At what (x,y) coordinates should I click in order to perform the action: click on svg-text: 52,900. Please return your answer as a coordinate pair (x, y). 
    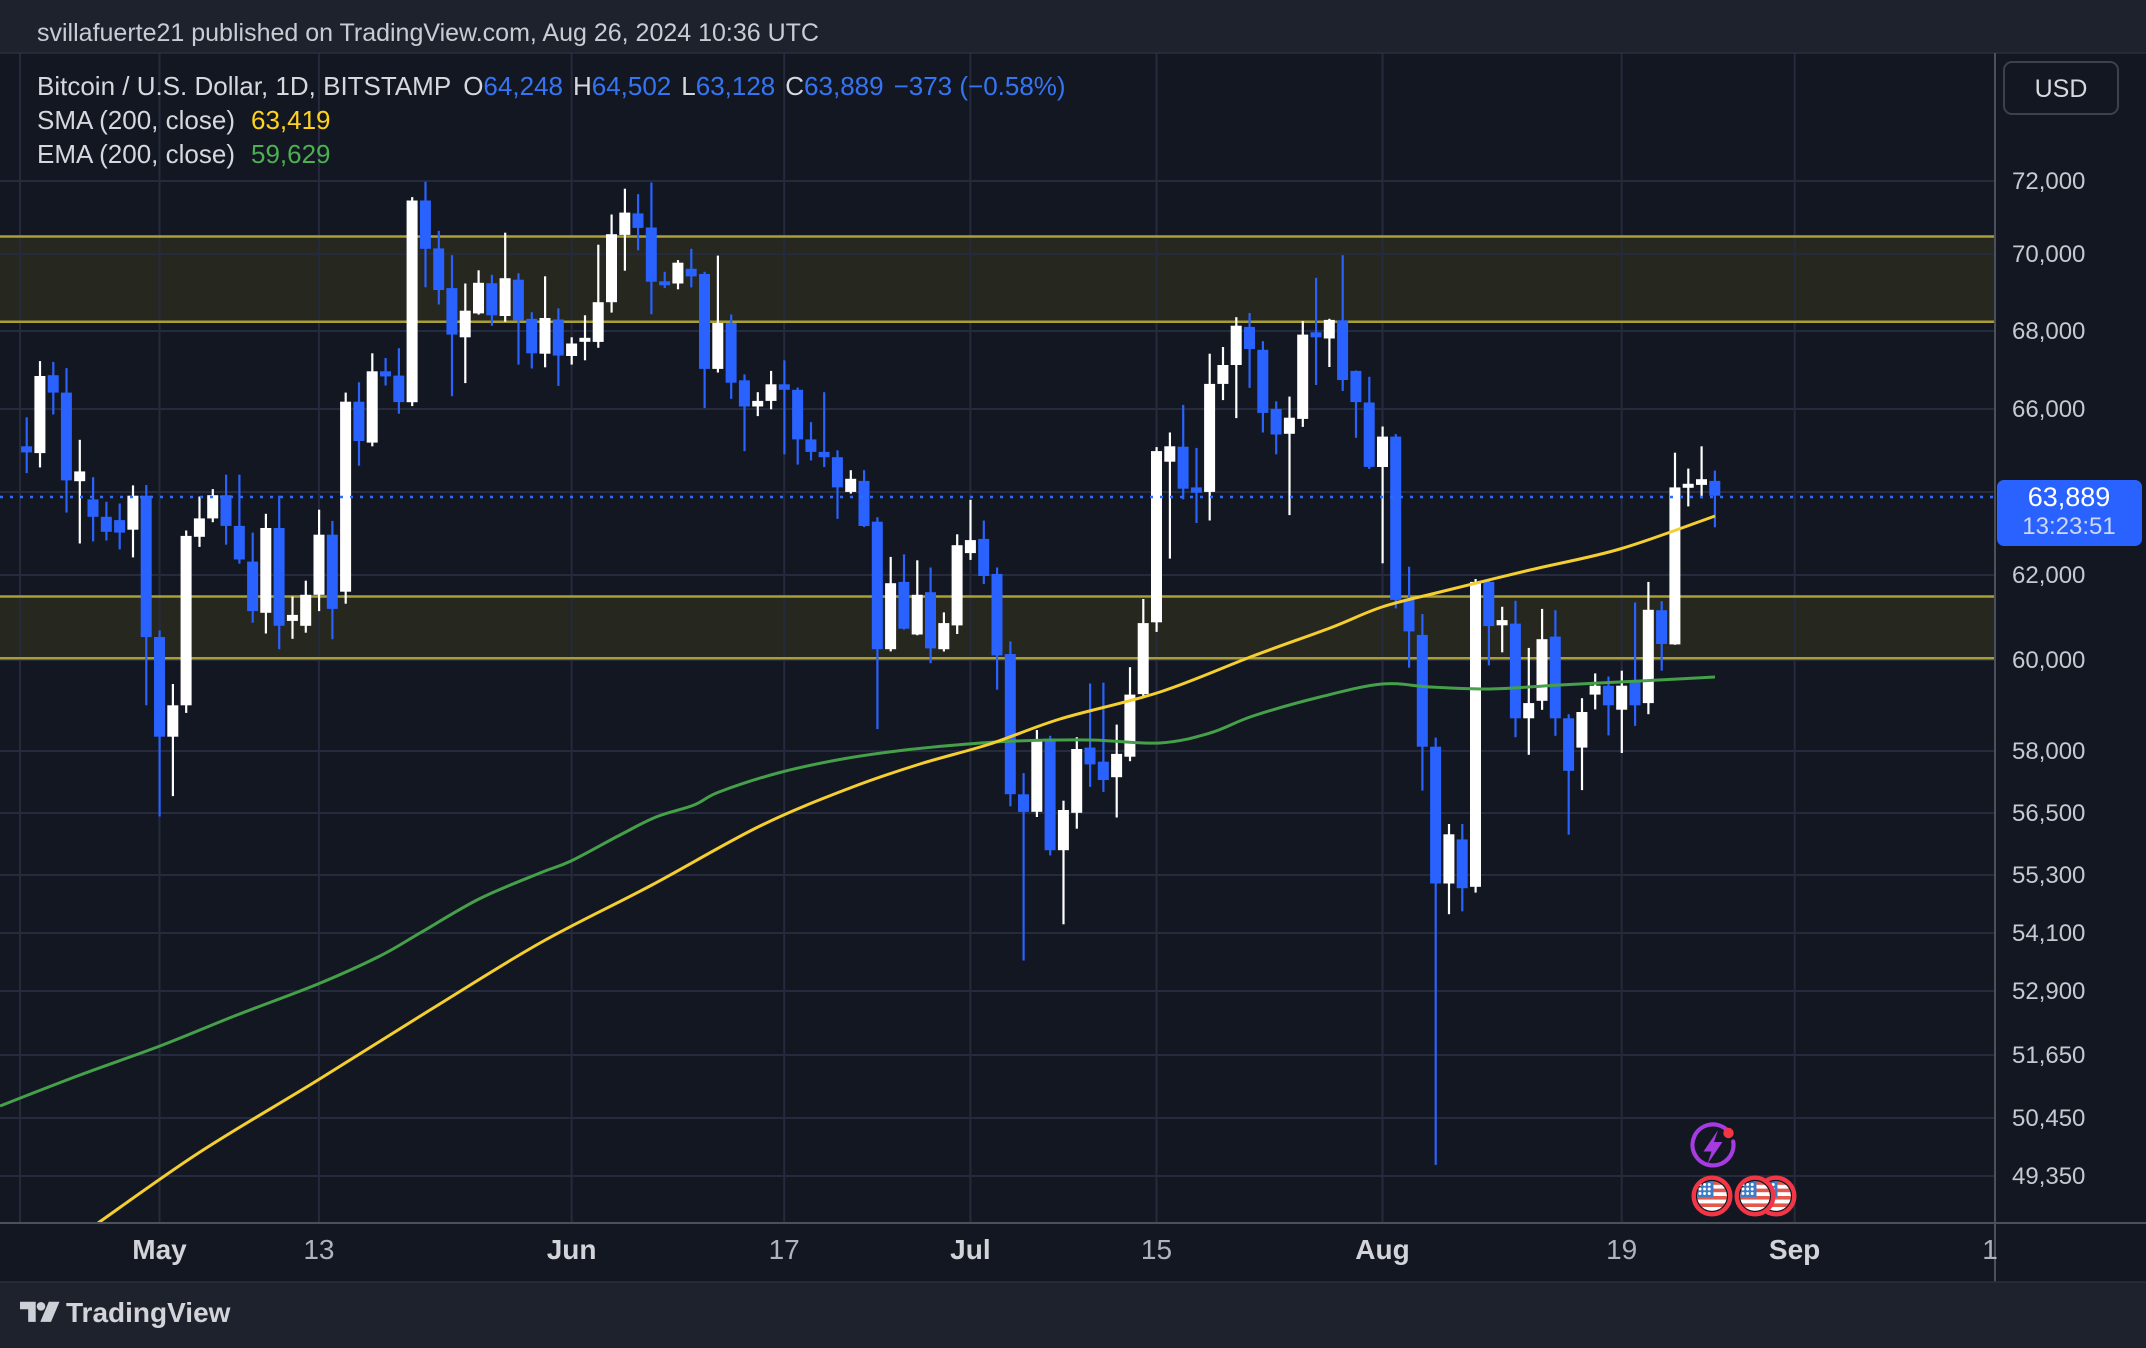
    Looking at the image, I should click on (2048, 991).